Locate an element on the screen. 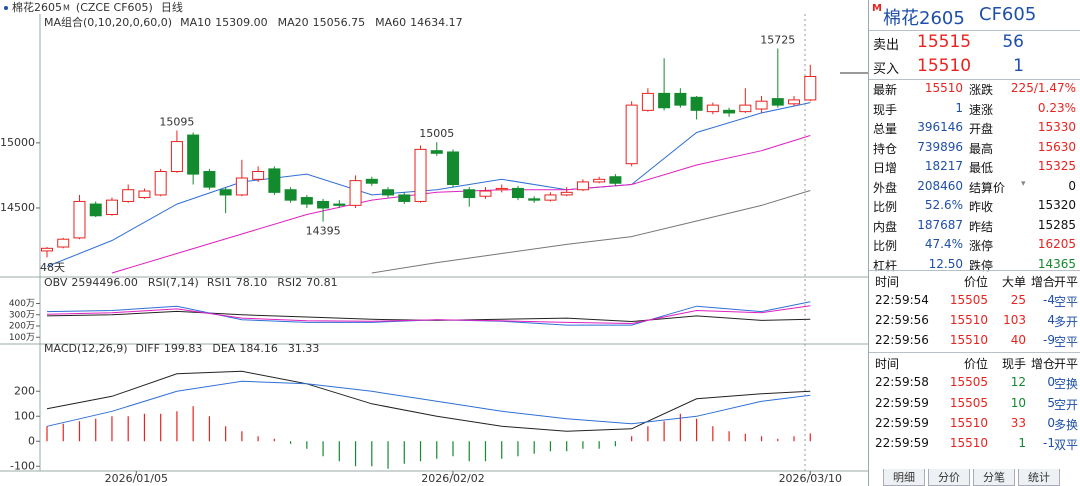 This screenshot has width=1080, height=486. tab: 明细 is located at coordinates (904, 477).